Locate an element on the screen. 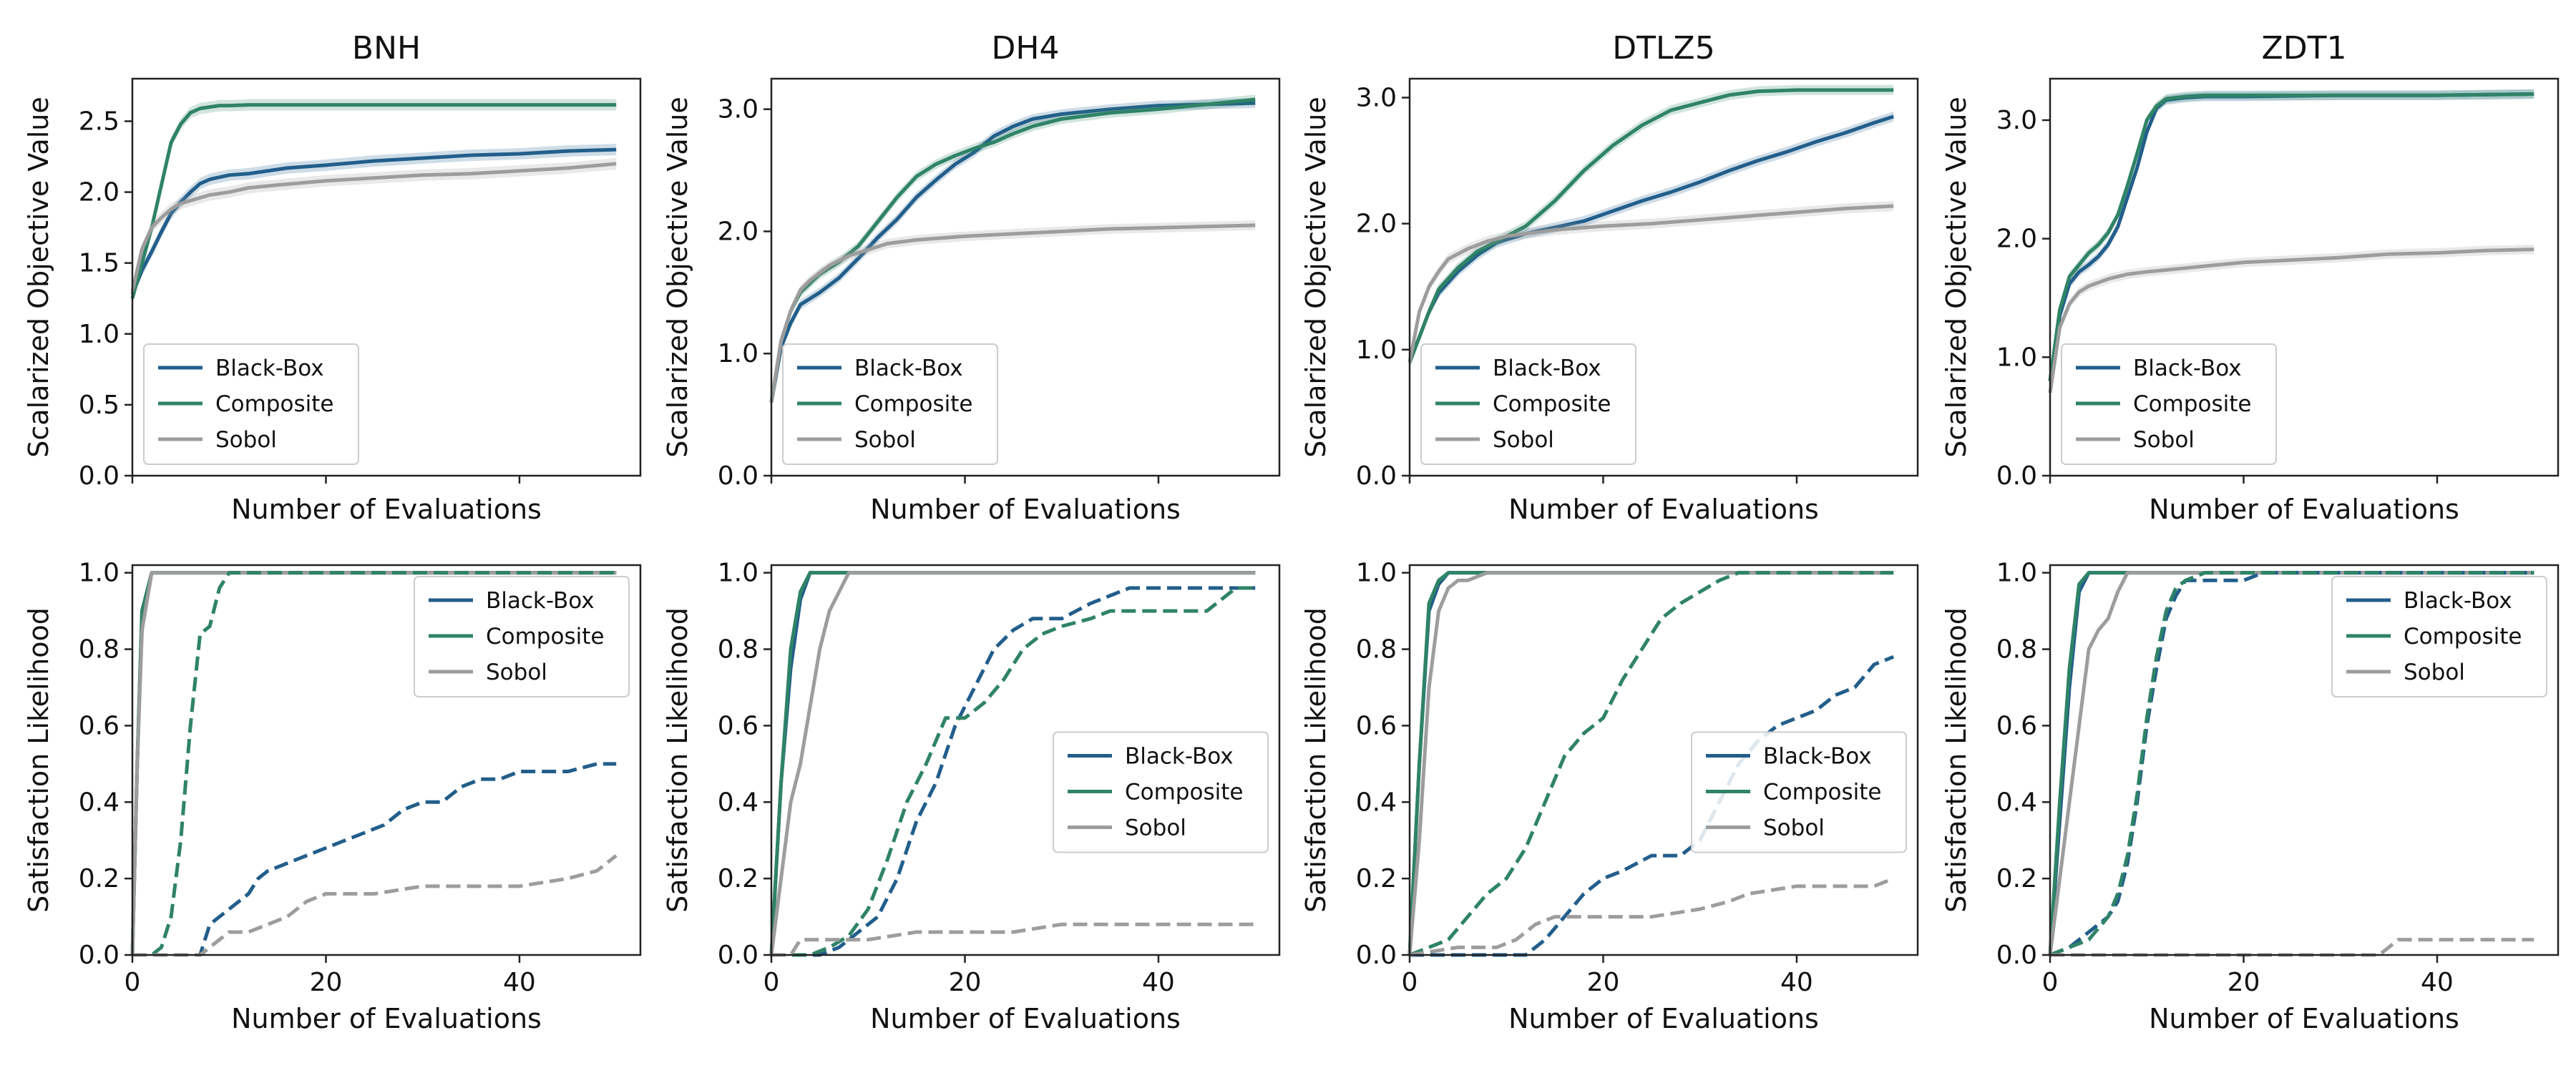 The image size is (2576, 1073). panel-title: ZDT1 is located at coordinates (2304, 48).